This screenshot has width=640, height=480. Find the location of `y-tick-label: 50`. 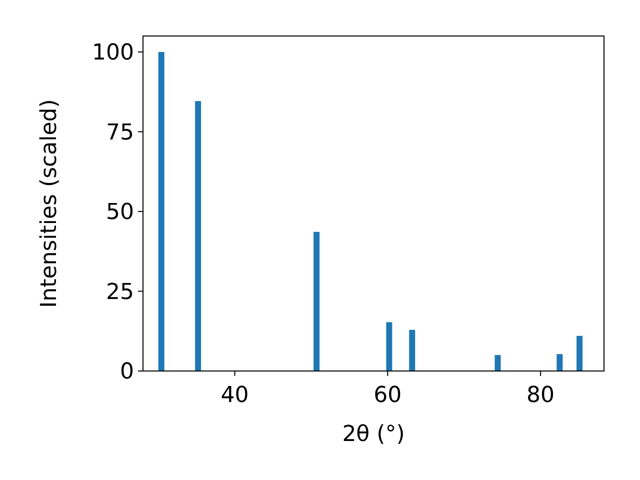

y-tick-label: 50 is located at coordinates (120, 213).